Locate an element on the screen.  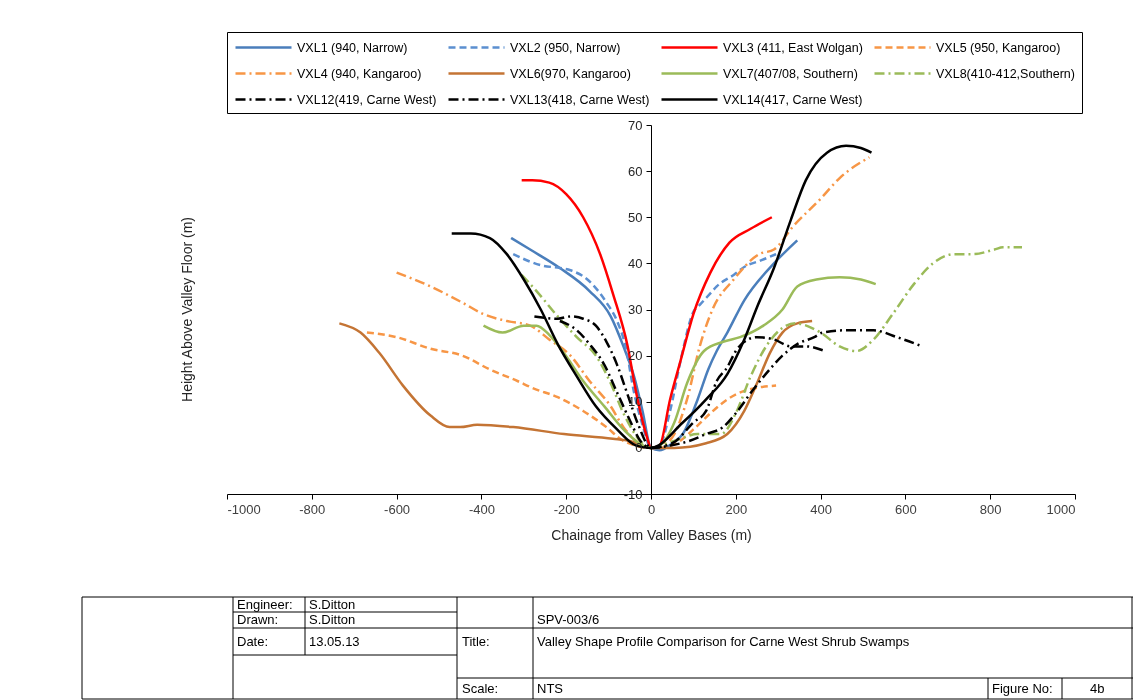
x-tick-label: -200 is located at coordinates (566, 509).